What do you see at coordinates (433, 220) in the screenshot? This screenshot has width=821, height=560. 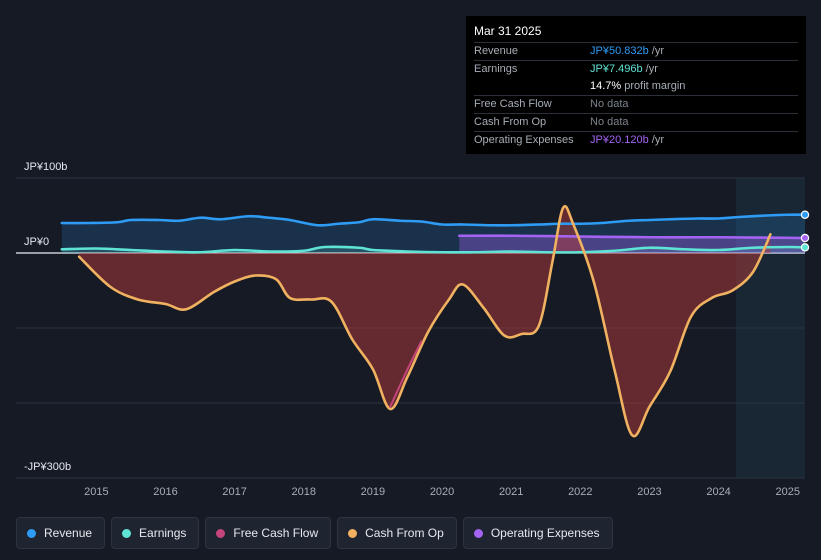 I see `revenue-line` at bounding box center [433, 220].